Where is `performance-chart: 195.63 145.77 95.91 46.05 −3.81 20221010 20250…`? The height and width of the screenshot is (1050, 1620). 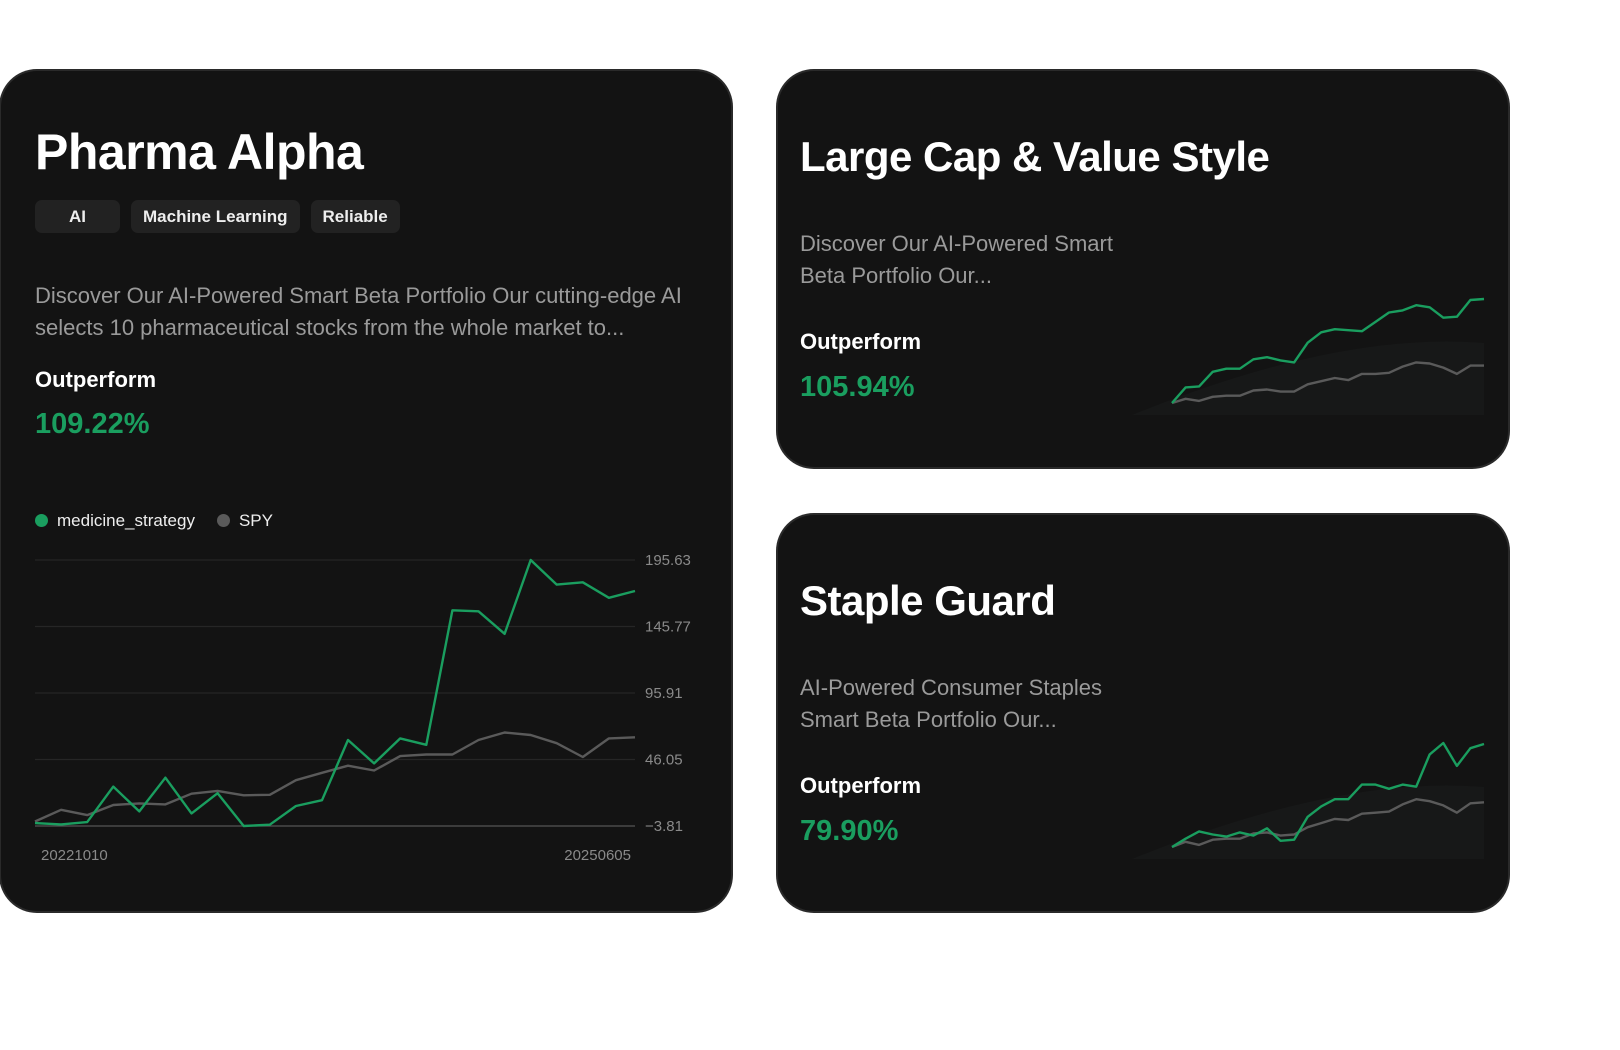 performance-chart: 195.63 145.77 95.91 46.05 −3.81 20221010 20250… is located at coordinates (362, 708).